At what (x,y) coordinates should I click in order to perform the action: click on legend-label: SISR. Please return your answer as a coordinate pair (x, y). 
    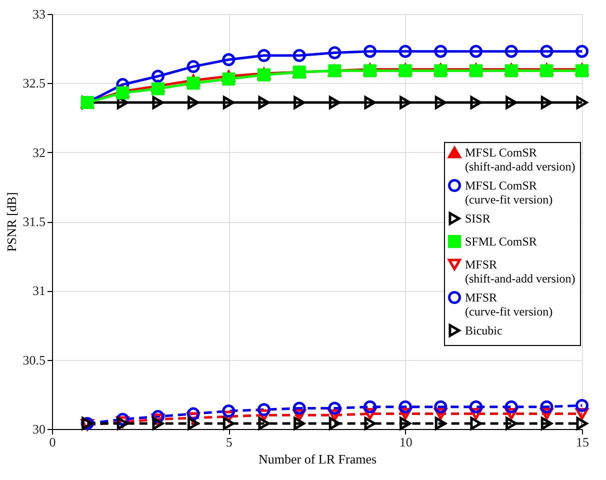
    Looking at the image, I should click on (477, 219).